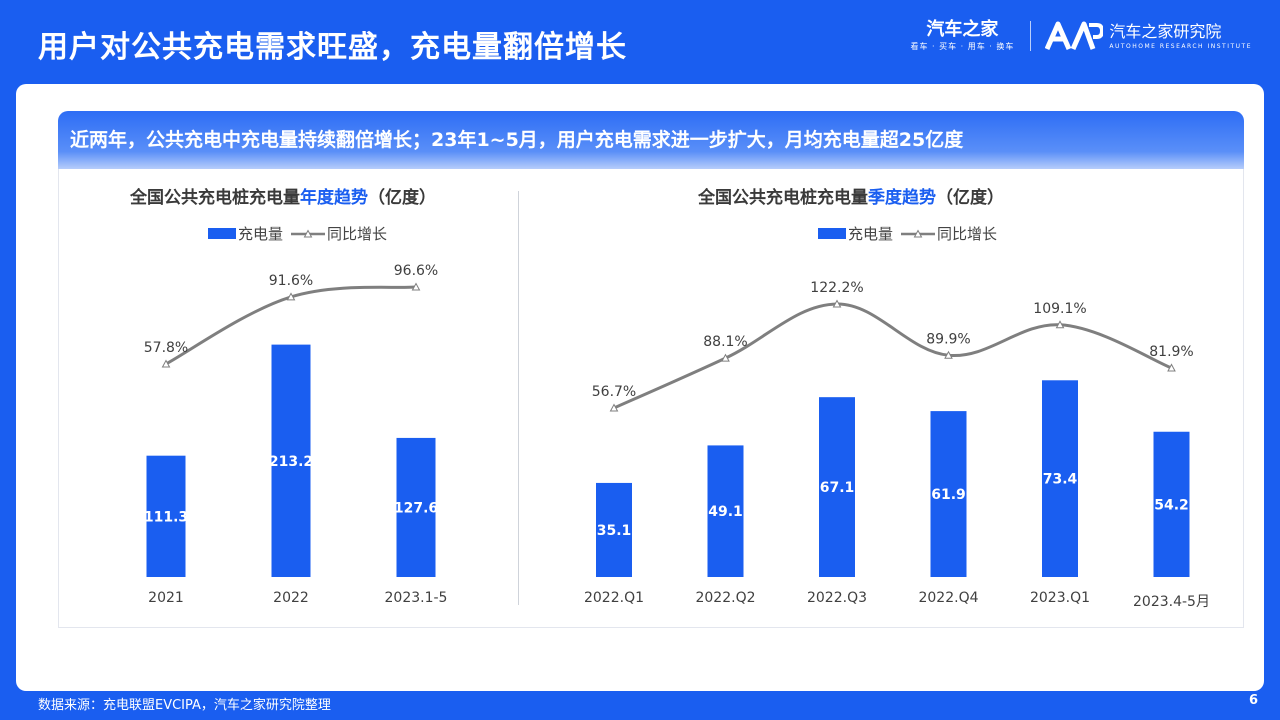 The width and height of the screenshot is (1280, 720). What do you see at coordinates (416, 271) in the screenshot?
I see `growth-value-label: 96.6%` at bounding box center [416, 271].